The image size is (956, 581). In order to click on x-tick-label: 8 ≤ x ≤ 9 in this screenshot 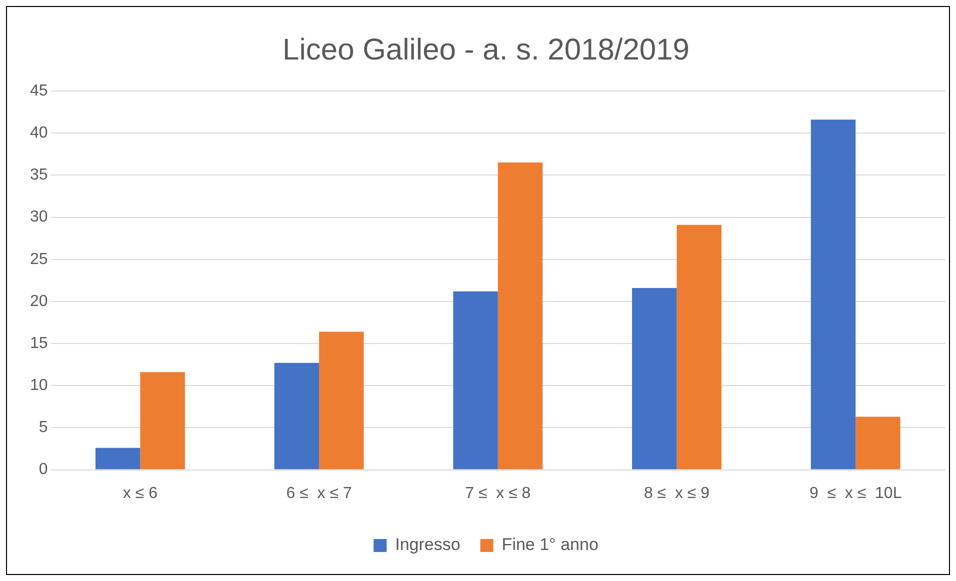, I will do `click(677, 493)`.